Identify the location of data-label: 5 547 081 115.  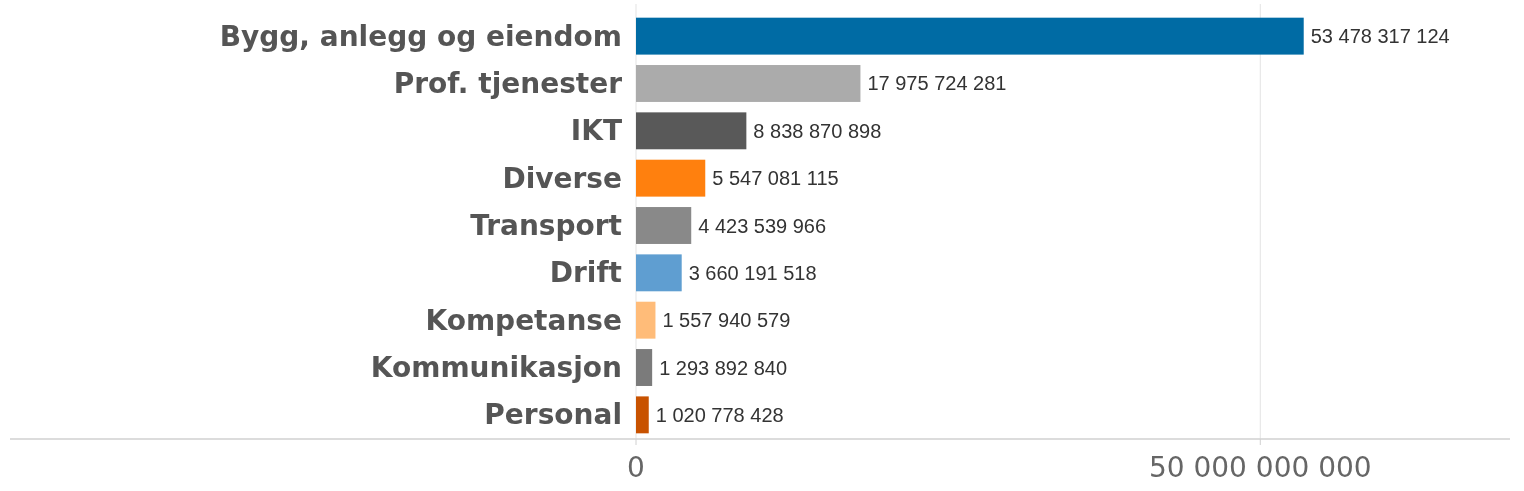
(775, 178).